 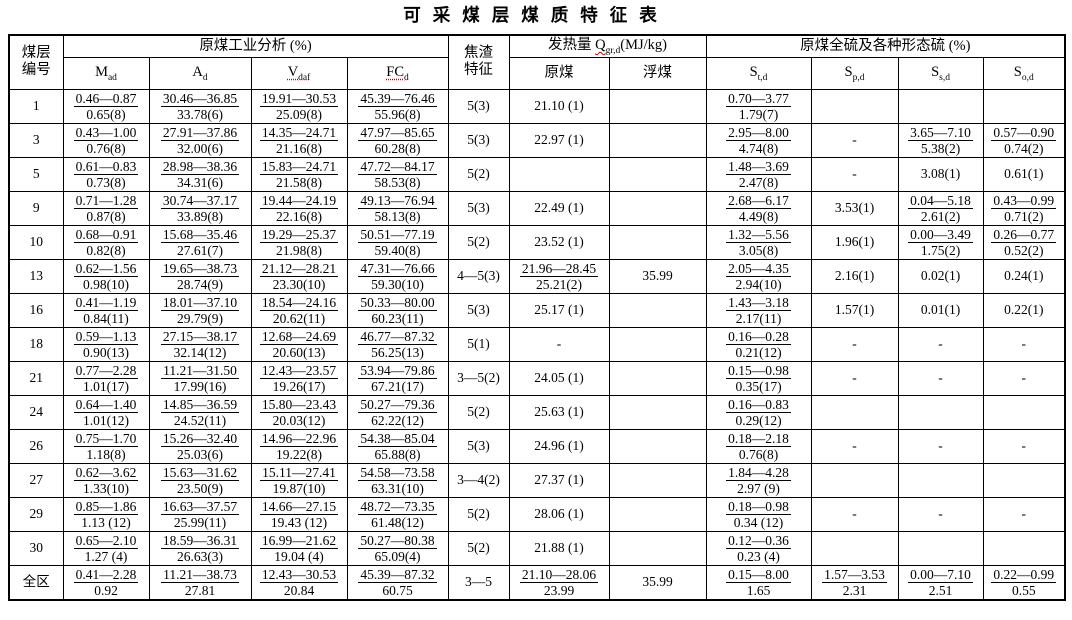 What do you see at coordinates (106, 344) in the screenshot?
I see `mad-cell: 0.59—1.13 0.90(13)` at bounding box center [106, 344].